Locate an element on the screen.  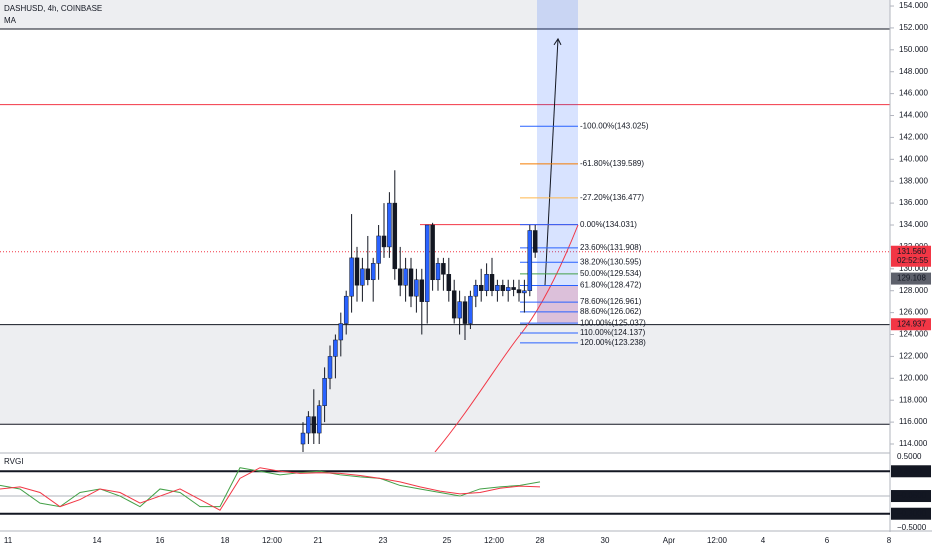
indicator: MA is located at coordinates (10, 20).